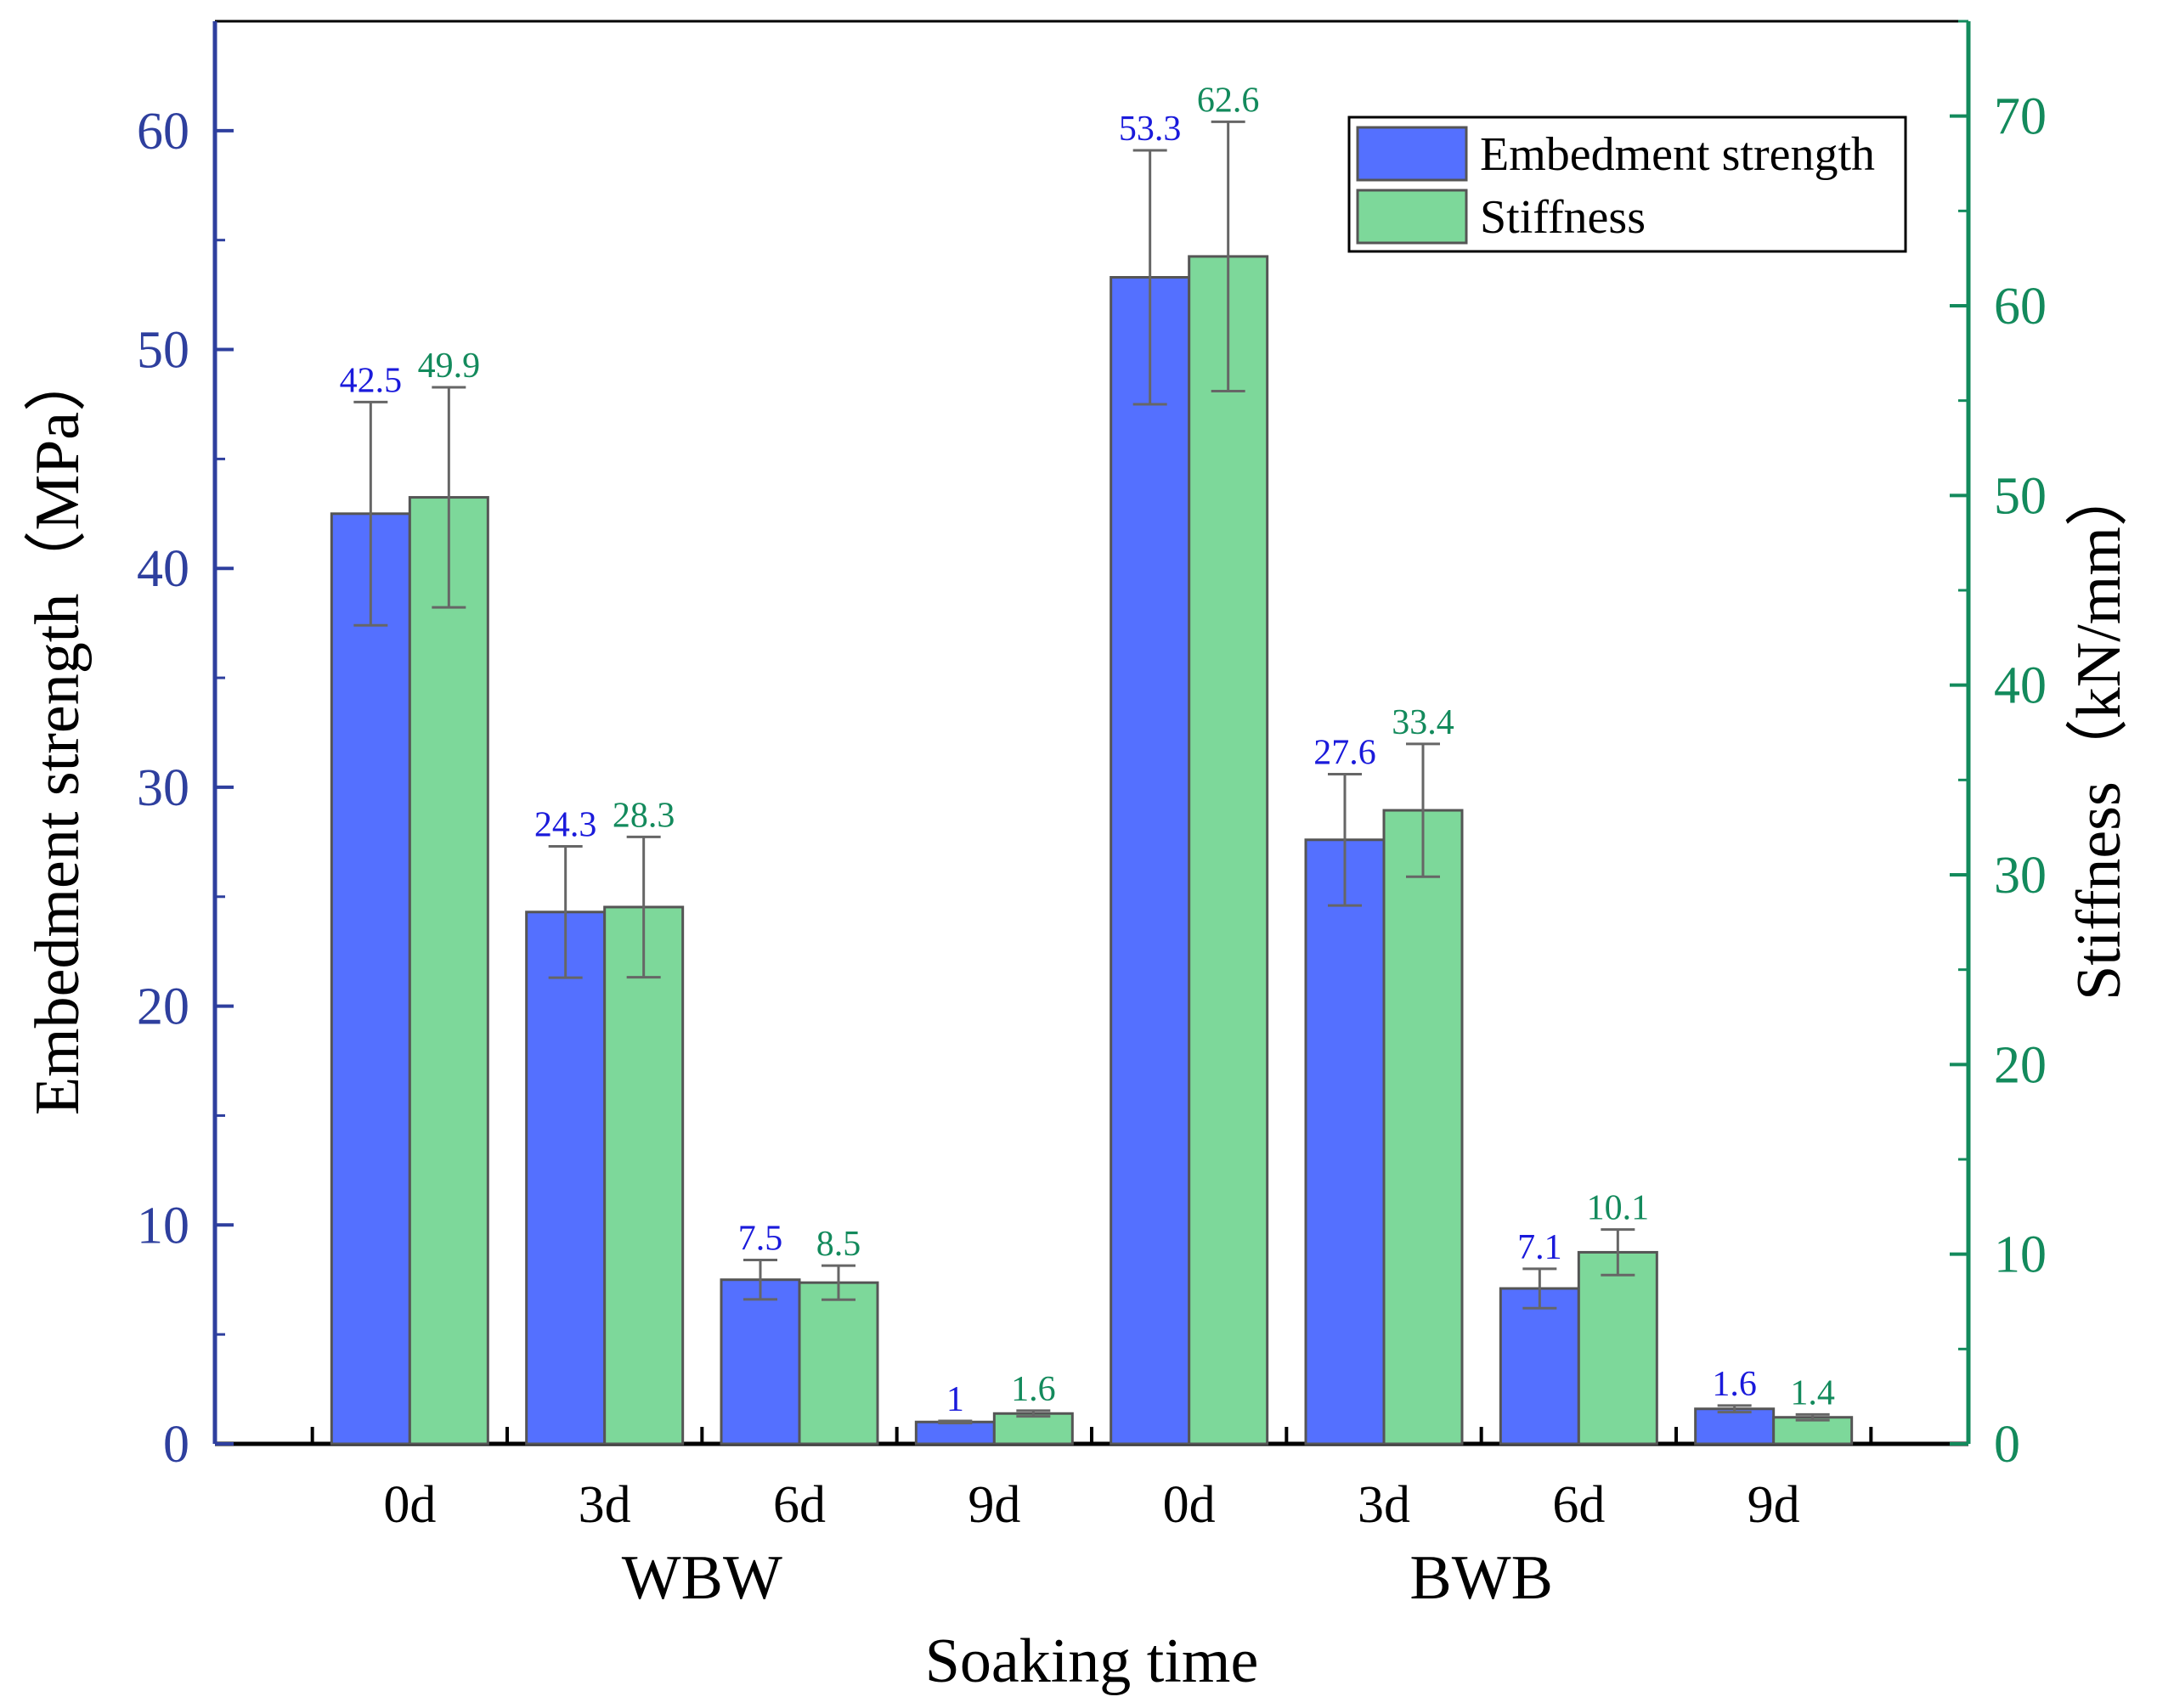 Image resolution: width=2157 pixels, height=1708 pixels. I want to click on x-axis-title: Soaking time, so click(1092, 1661).